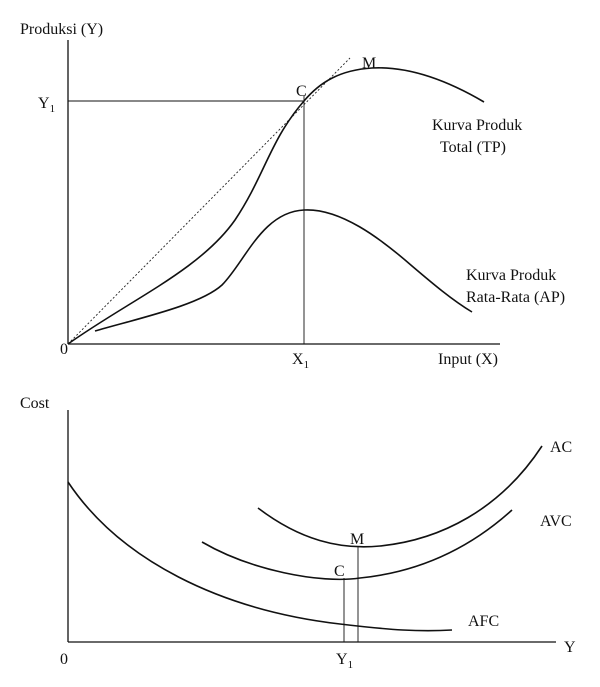 The width and height of the screenshot is (600, 687). I want to click on top-point-c-label: C, so click(301, 91).